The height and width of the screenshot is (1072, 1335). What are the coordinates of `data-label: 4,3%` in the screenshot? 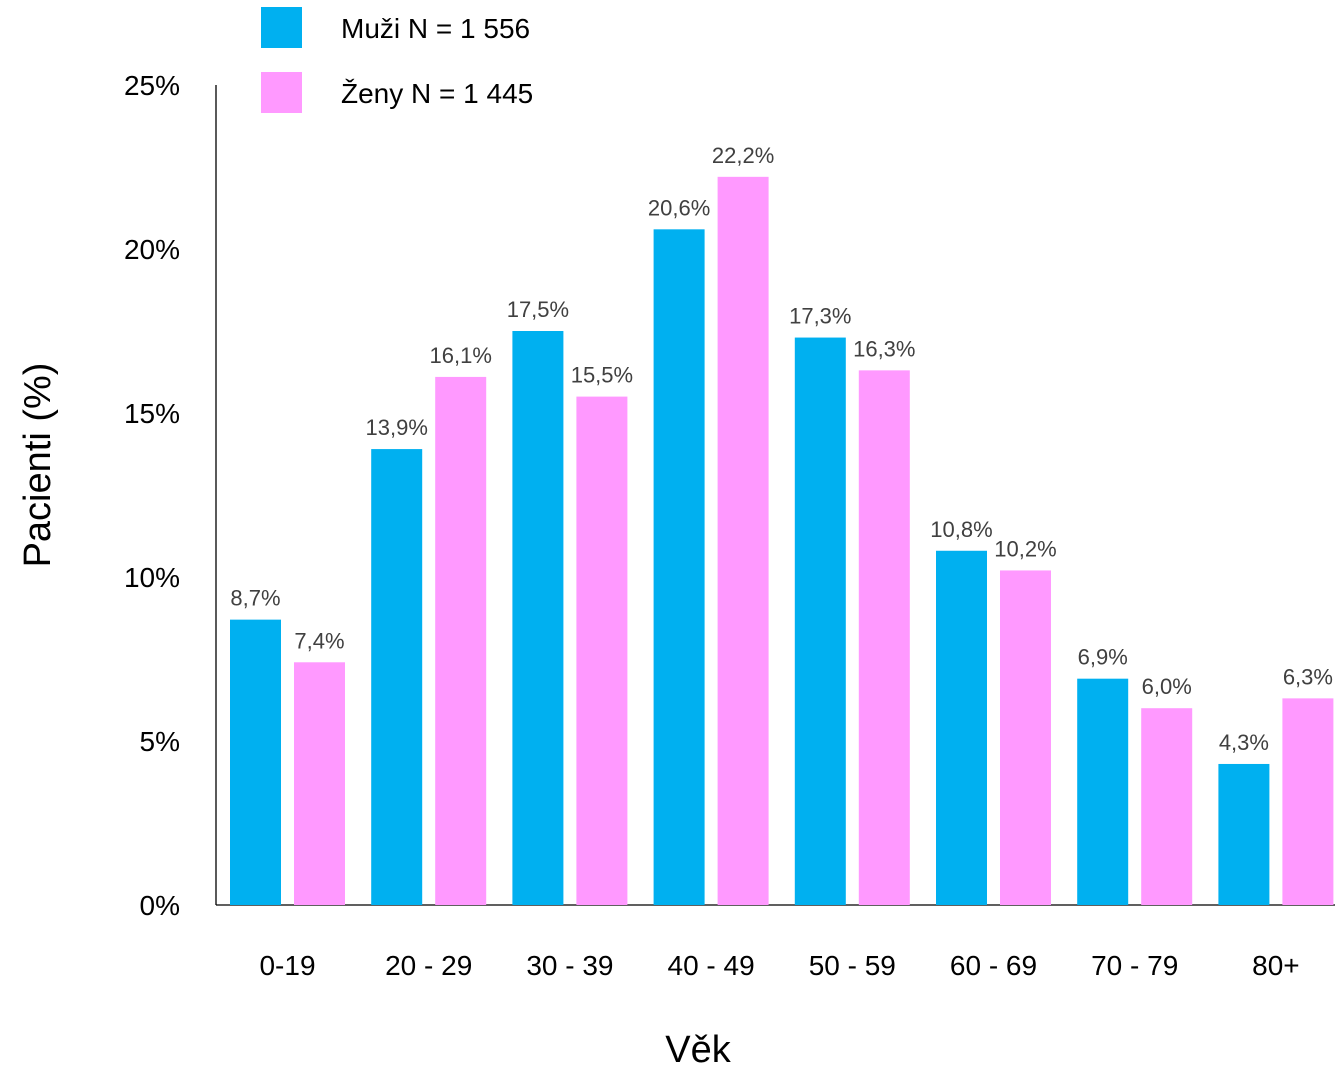 It's located at (1244, 742).